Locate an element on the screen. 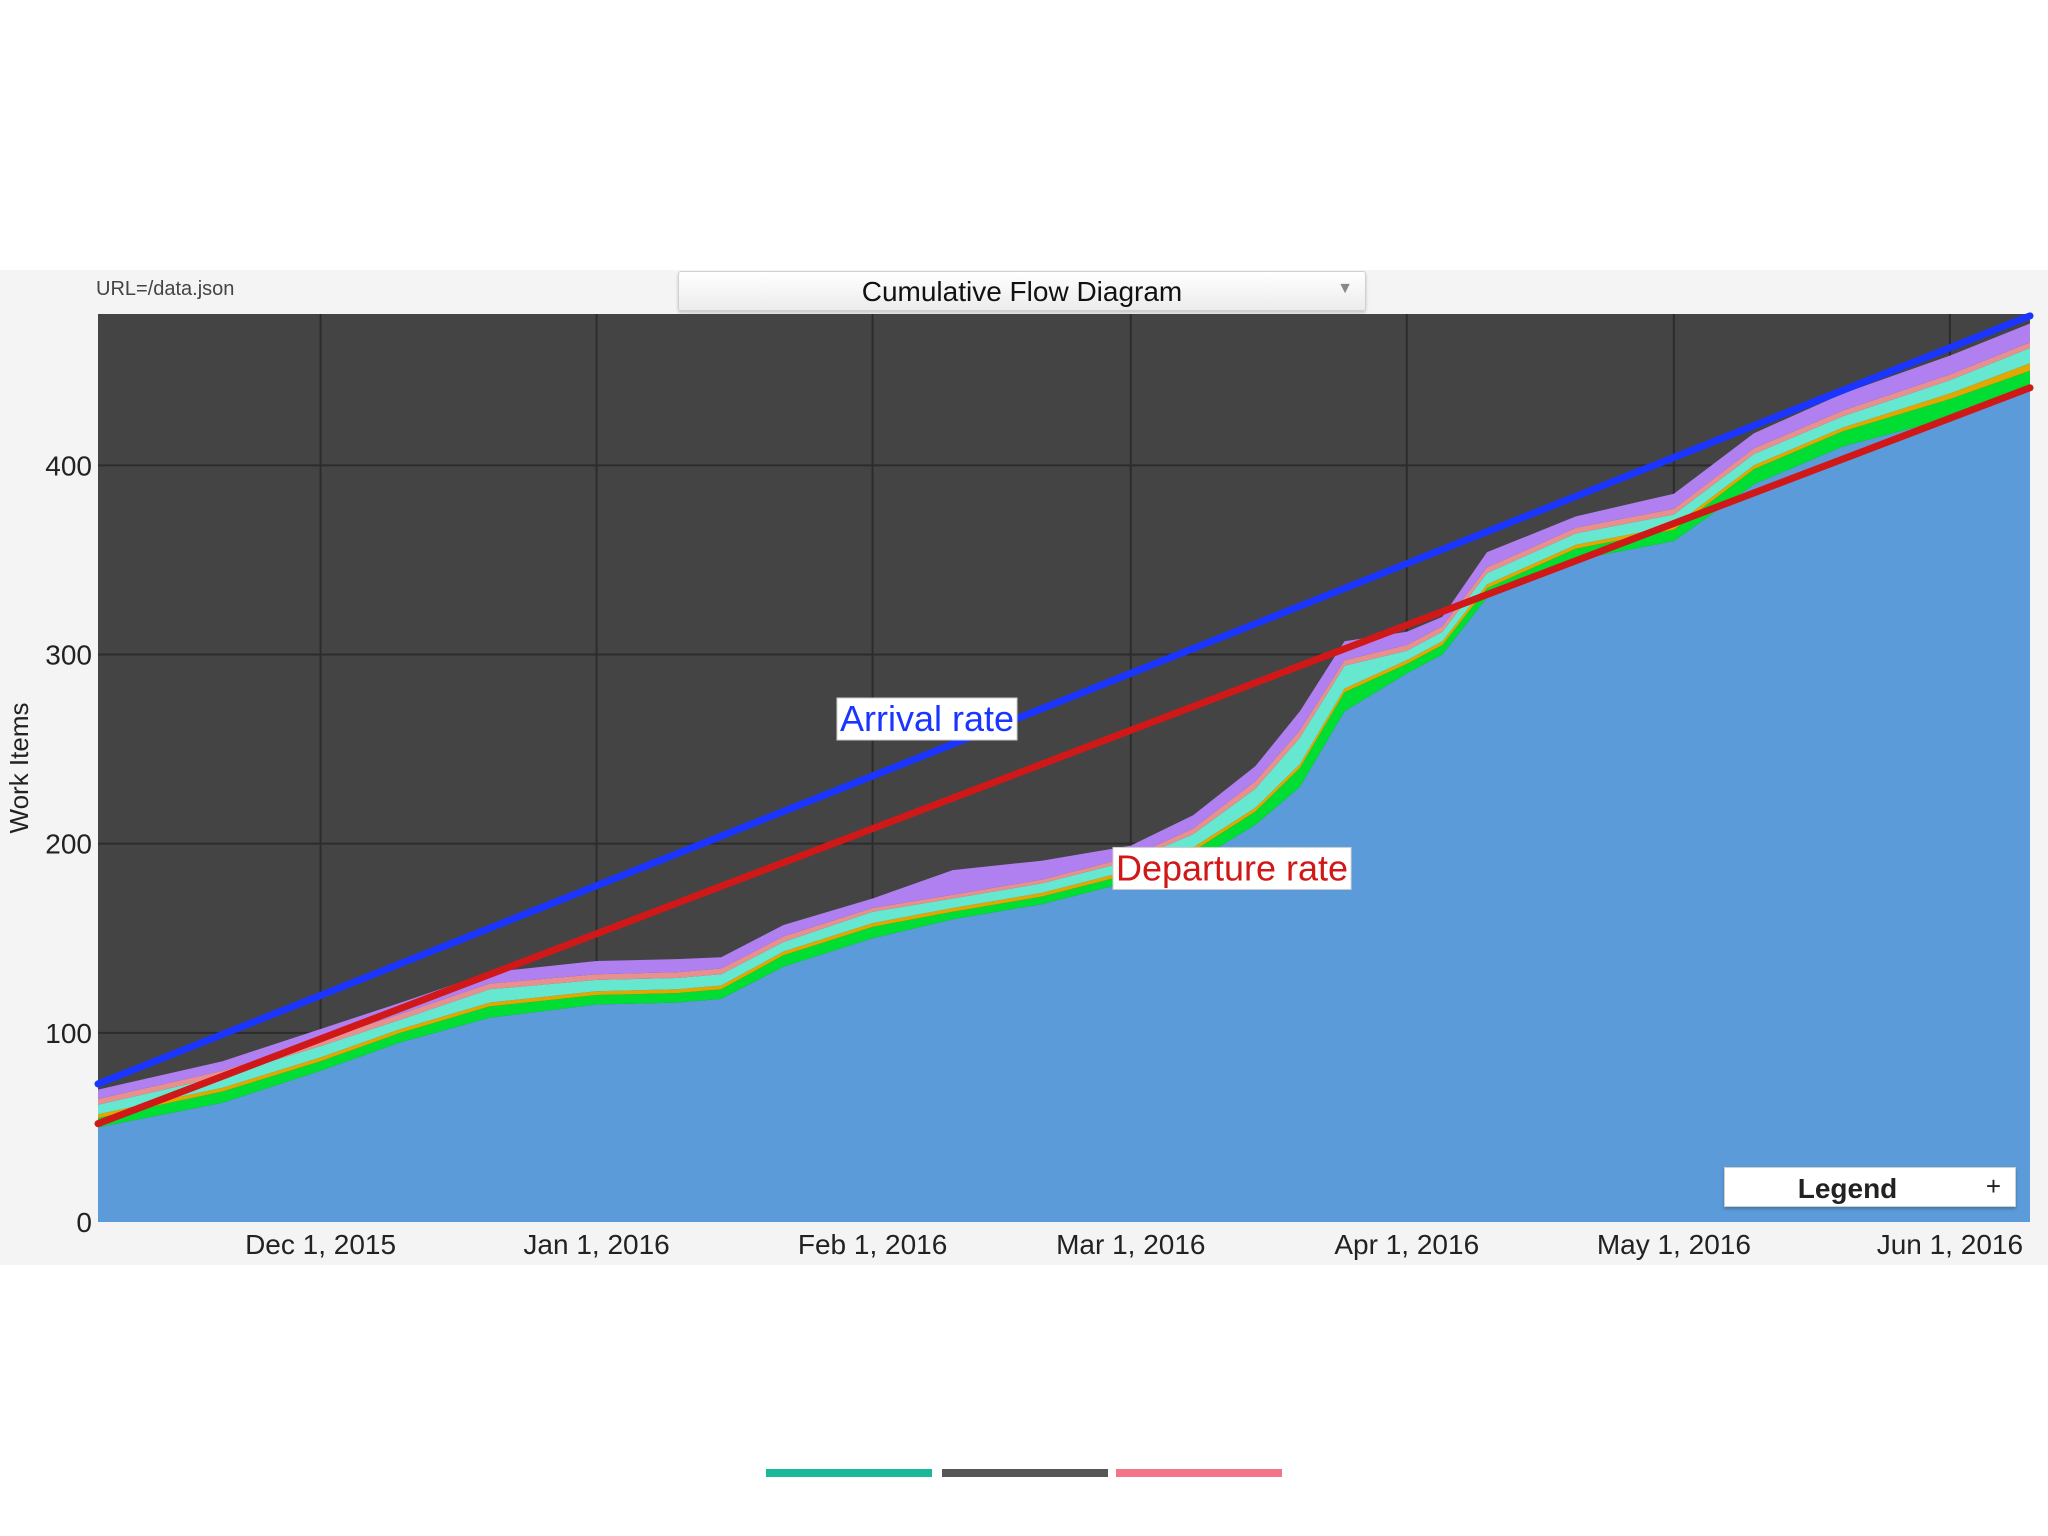 The height and width of the screenshot is (1536, 2048). diagram-type-select: Cumulative Flow Diagram ▼ is located at coordinates (1022, 291).